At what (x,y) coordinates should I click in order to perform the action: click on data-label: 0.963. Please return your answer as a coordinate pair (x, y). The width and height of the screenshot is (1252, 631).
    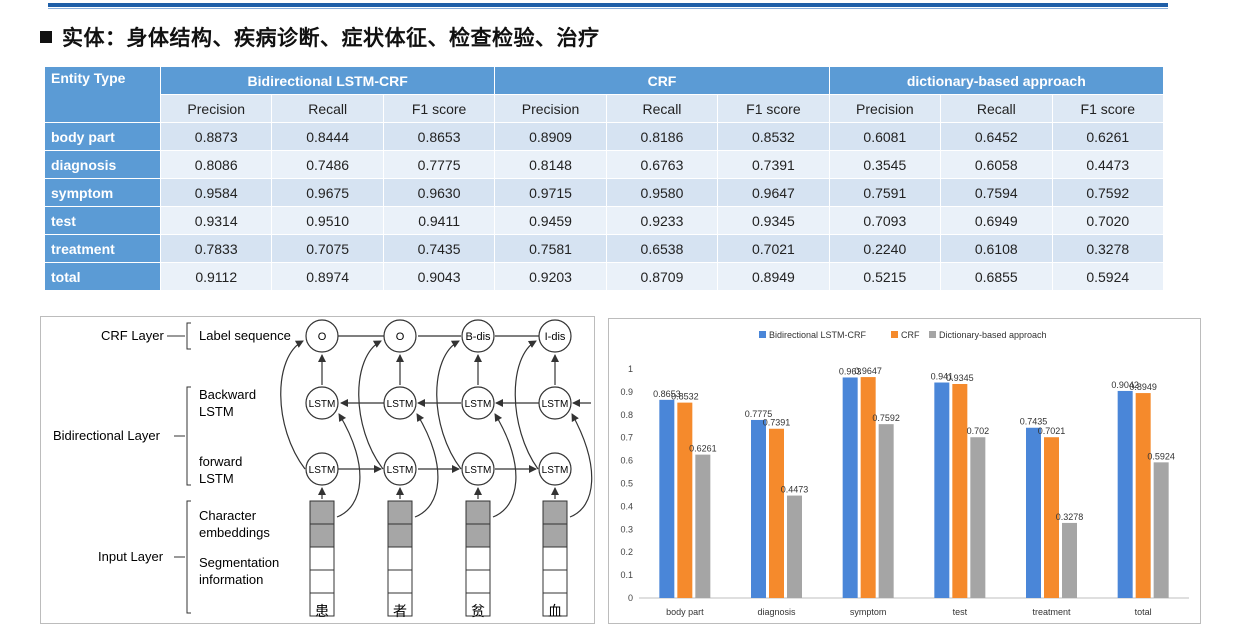
    Looking at the image, I should click on (850, 371).